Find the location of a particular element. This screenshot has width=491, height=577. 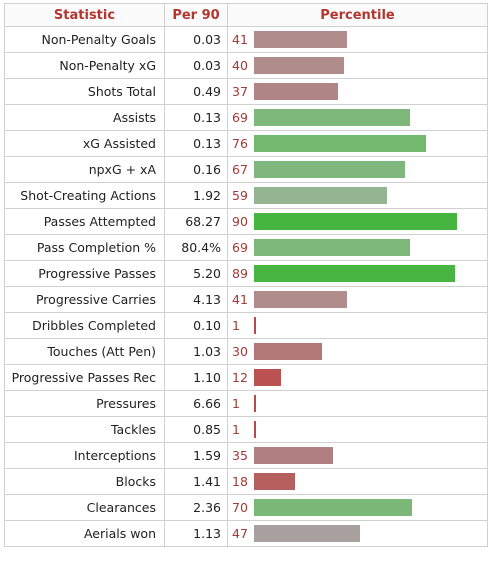

table-row: Tackles 0.85 1 is located at coordinates (246, 429).